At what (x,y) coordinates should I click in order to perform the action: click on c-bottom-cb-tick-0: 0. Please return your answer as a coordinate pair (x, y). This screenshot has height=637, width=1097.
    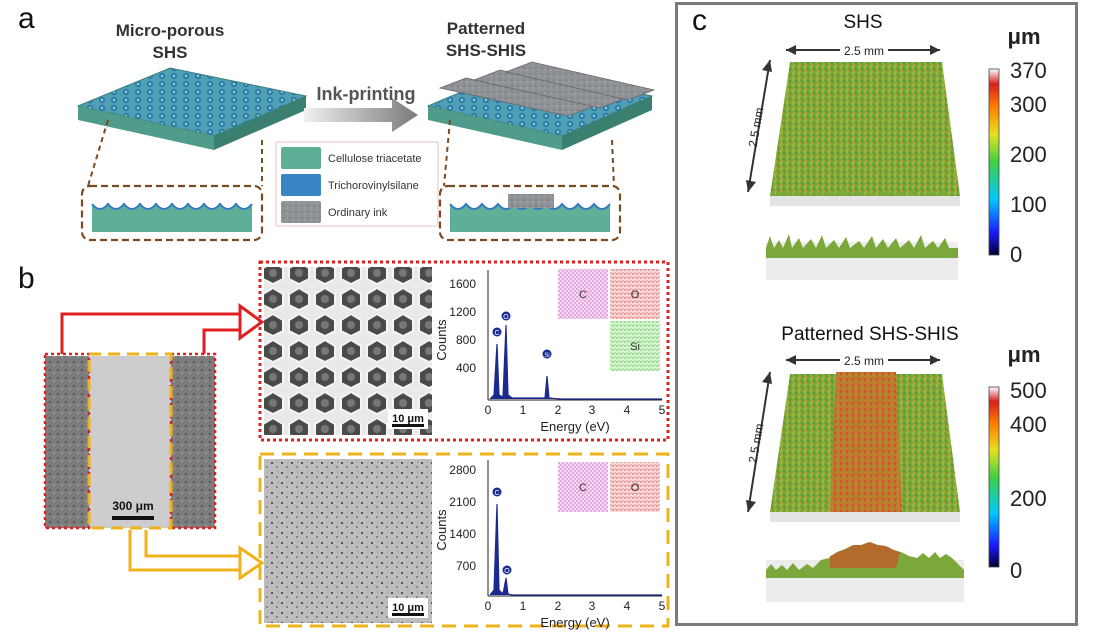
    Looking at the image, I should click on (1016, 570).